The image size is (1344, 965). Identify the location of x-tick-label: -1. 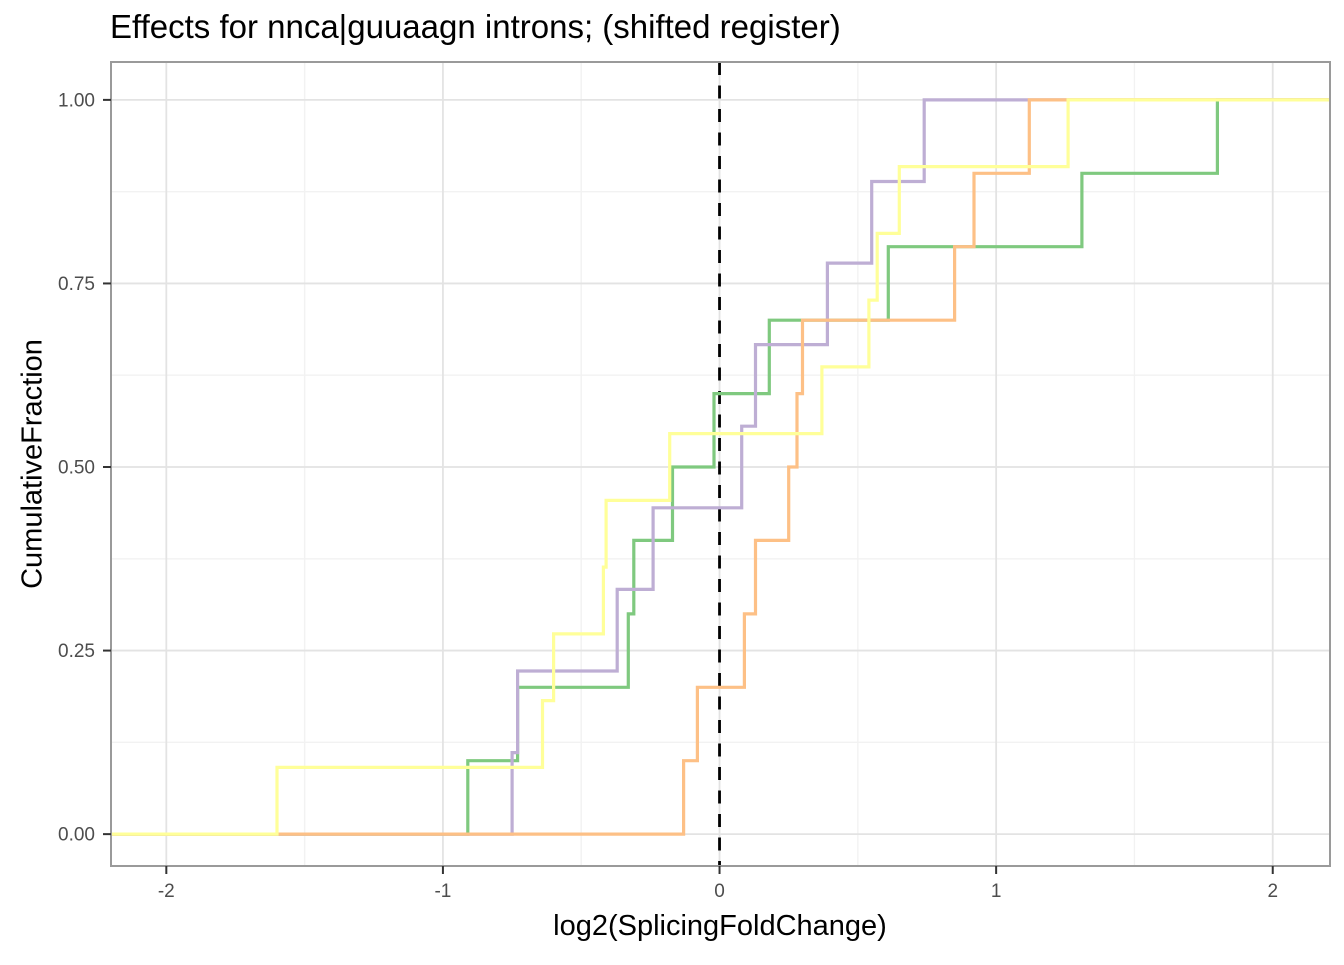
(442, 891).